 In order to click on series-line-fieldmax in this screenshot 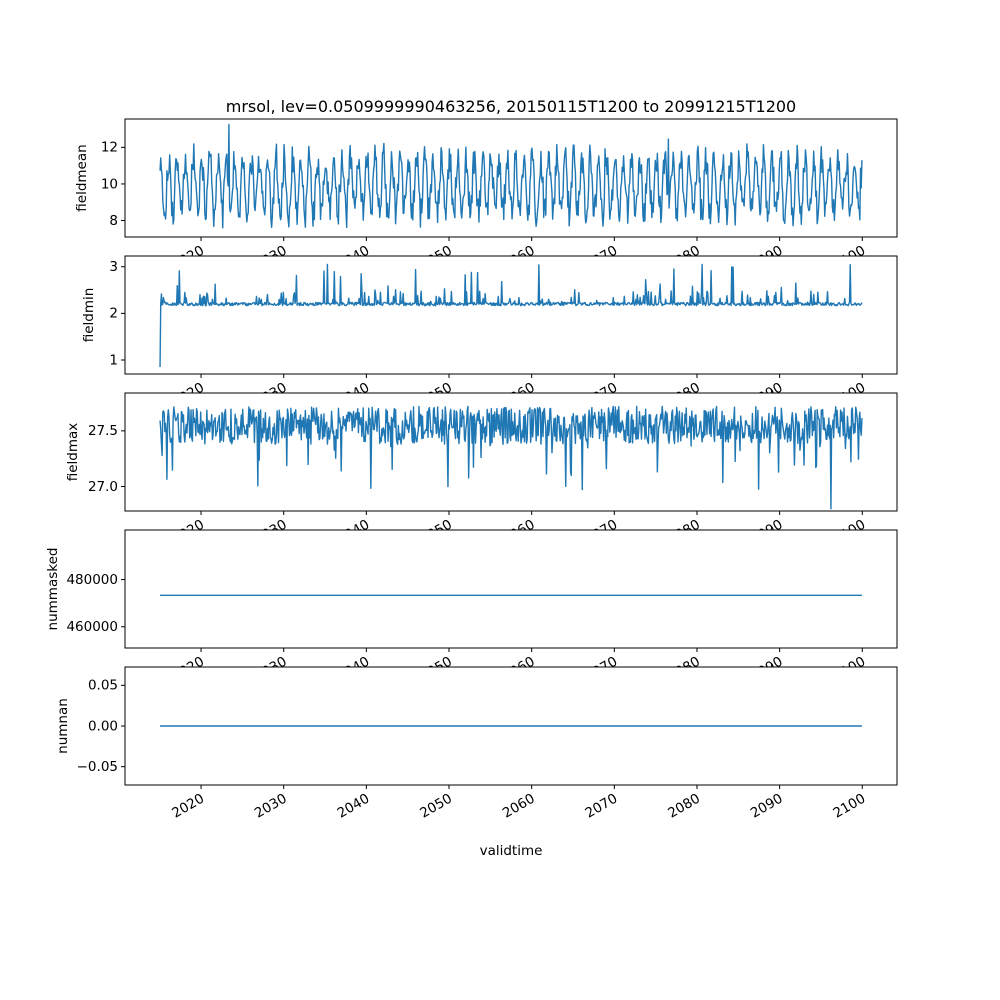, I will do `click(511, 457)`.